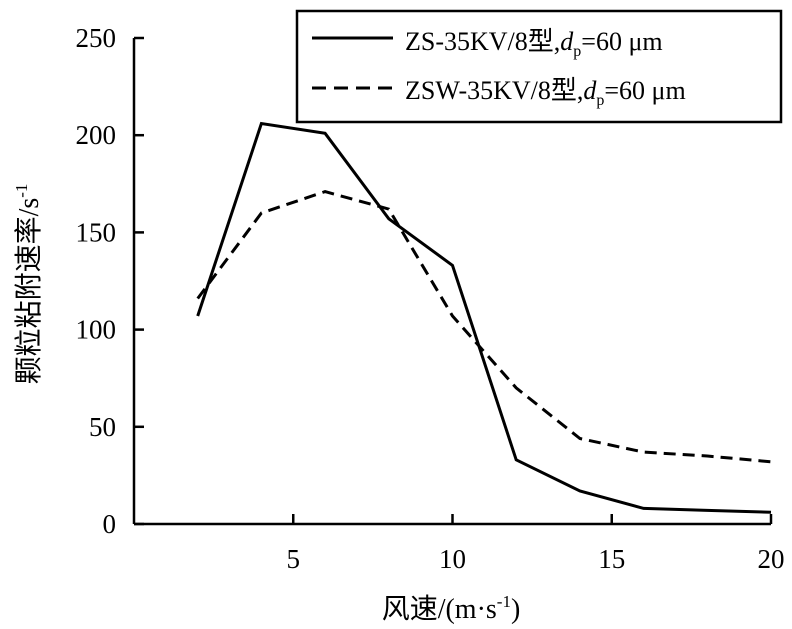 This screenshot has height=629, width=792. Describe the element at coordinates (110, 524) in the screenshot. I see `y-tick-label: 0` at that location.